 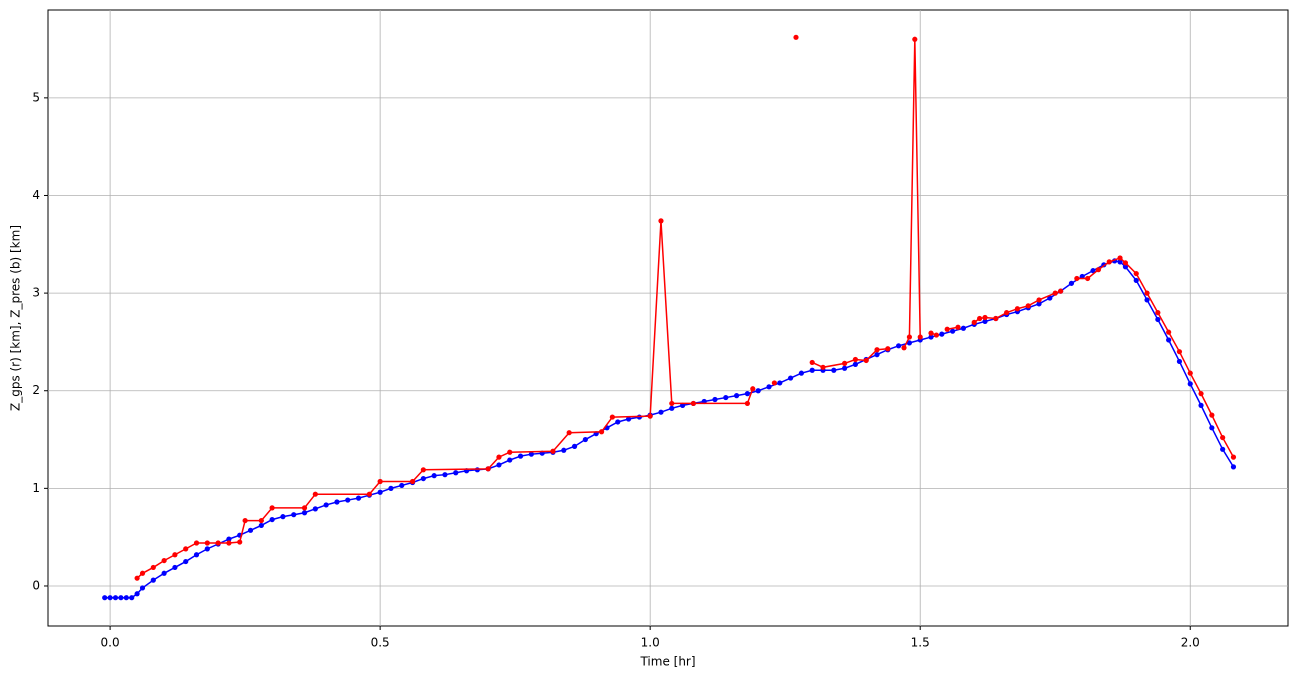 I want to click on y-axis-label: Z_gps (r) [km], Z_pres (b) [km], so click(x=16, y=318).